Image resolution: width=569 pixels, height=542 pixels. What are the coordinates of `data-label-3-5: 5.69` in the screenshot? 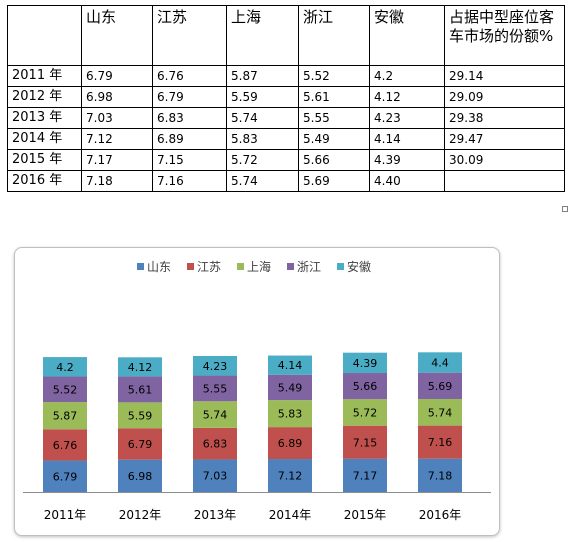 It's located at (440, 386).